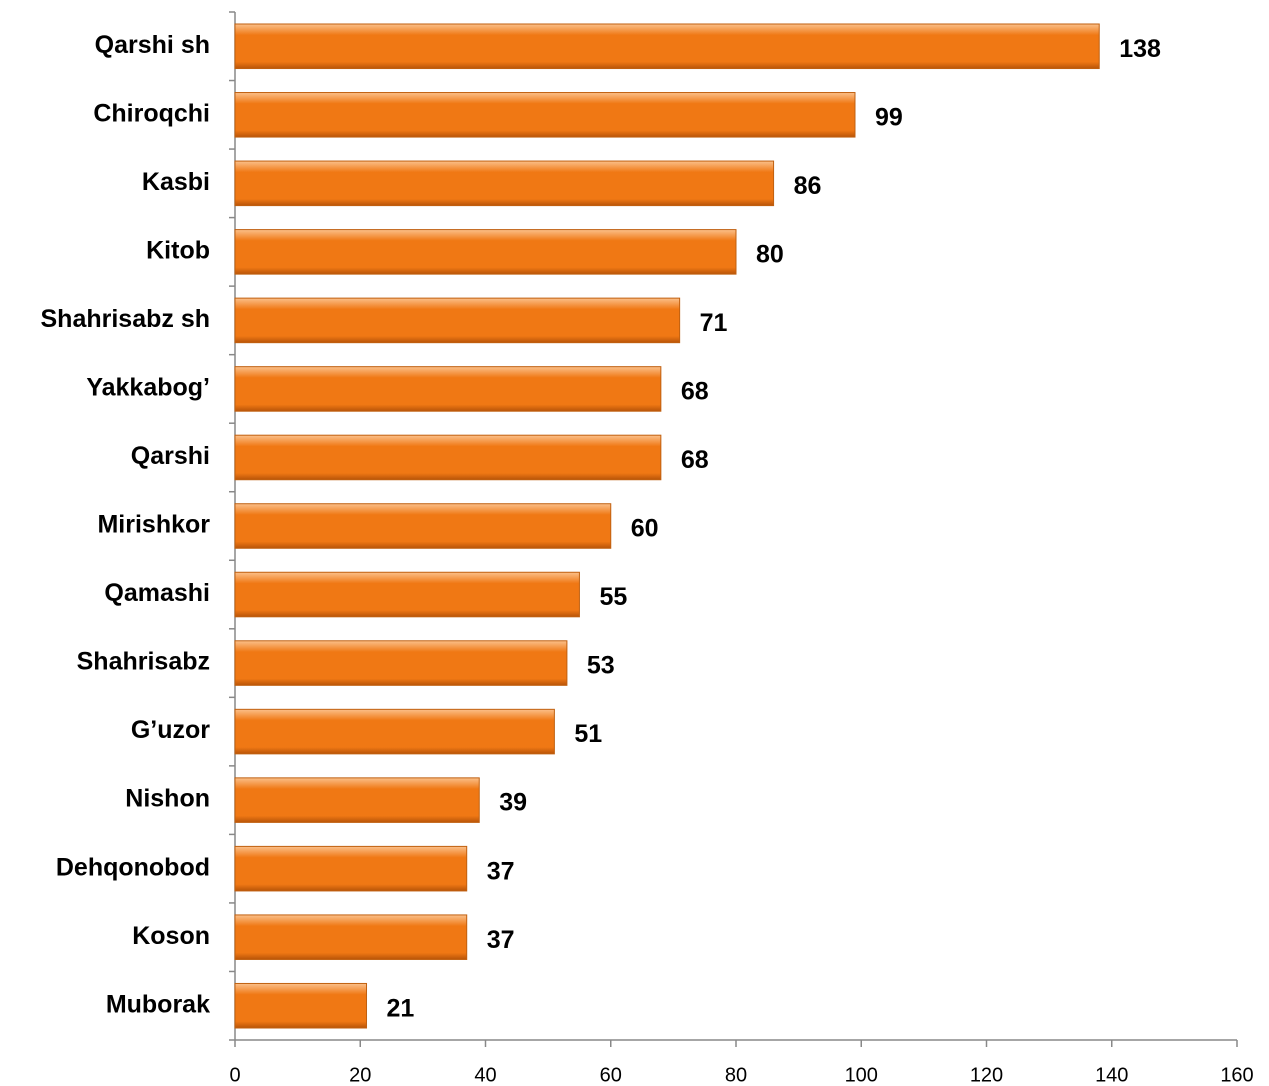  Describe the element at coordinates (861, 1075) in the screenshot. I see `x-tick-label: 100` at that location.